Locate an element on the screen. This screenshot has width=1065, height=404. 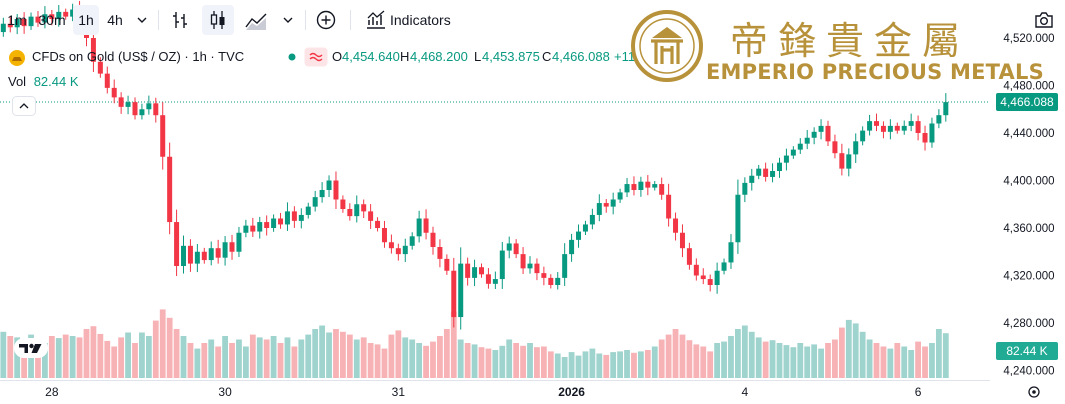
volume-legend: Vol 82.44 K is located at coordinates (43, 81).